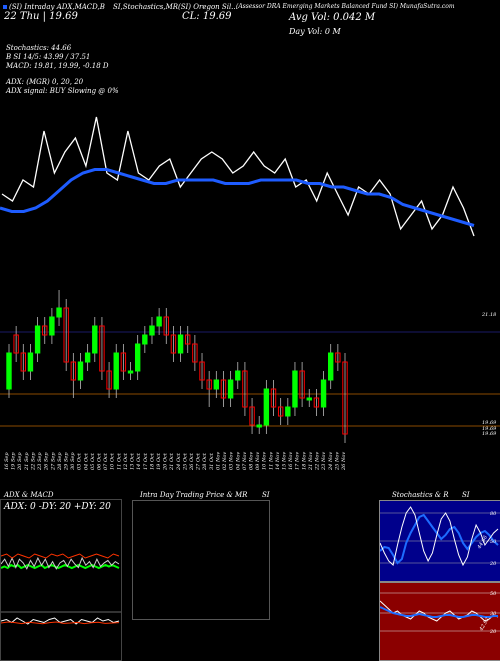 This screenshot has height=661, width=500. I want to click on price-grid-layer, so click(250, 379).